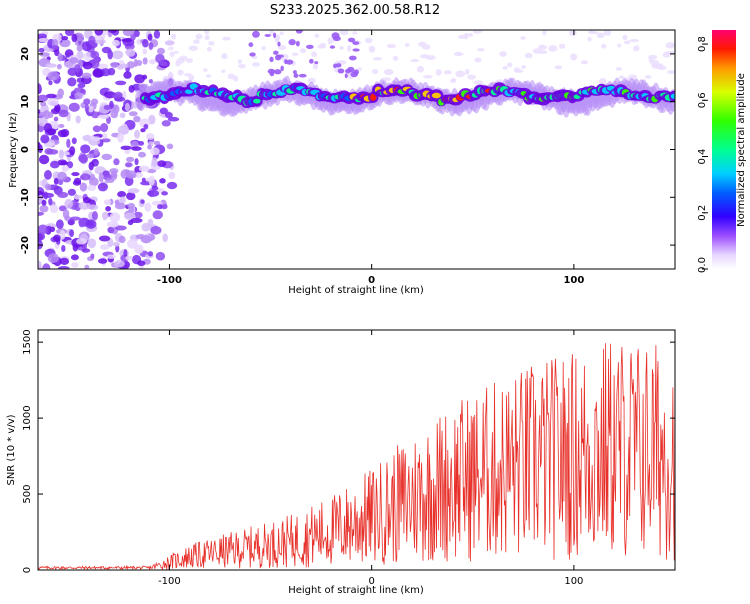 The width and height of the screenshot is (750, 604). What do you see at coordinates (27, 570) in the screenshot?
I see `snr-y-tick-label: 0` at bounding box center [27, 570].